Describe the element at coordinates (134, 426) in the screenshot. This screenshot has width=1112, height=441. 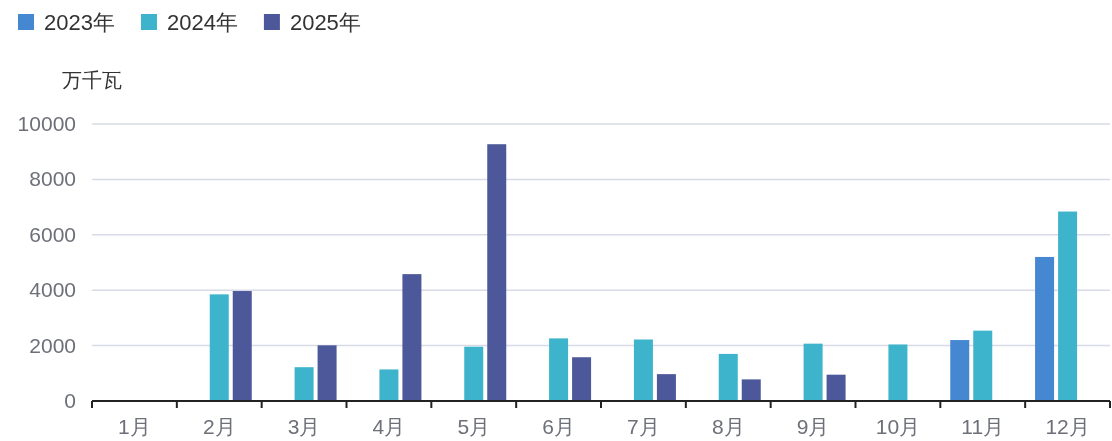
I see `x-tick-label: 1月` at that location.